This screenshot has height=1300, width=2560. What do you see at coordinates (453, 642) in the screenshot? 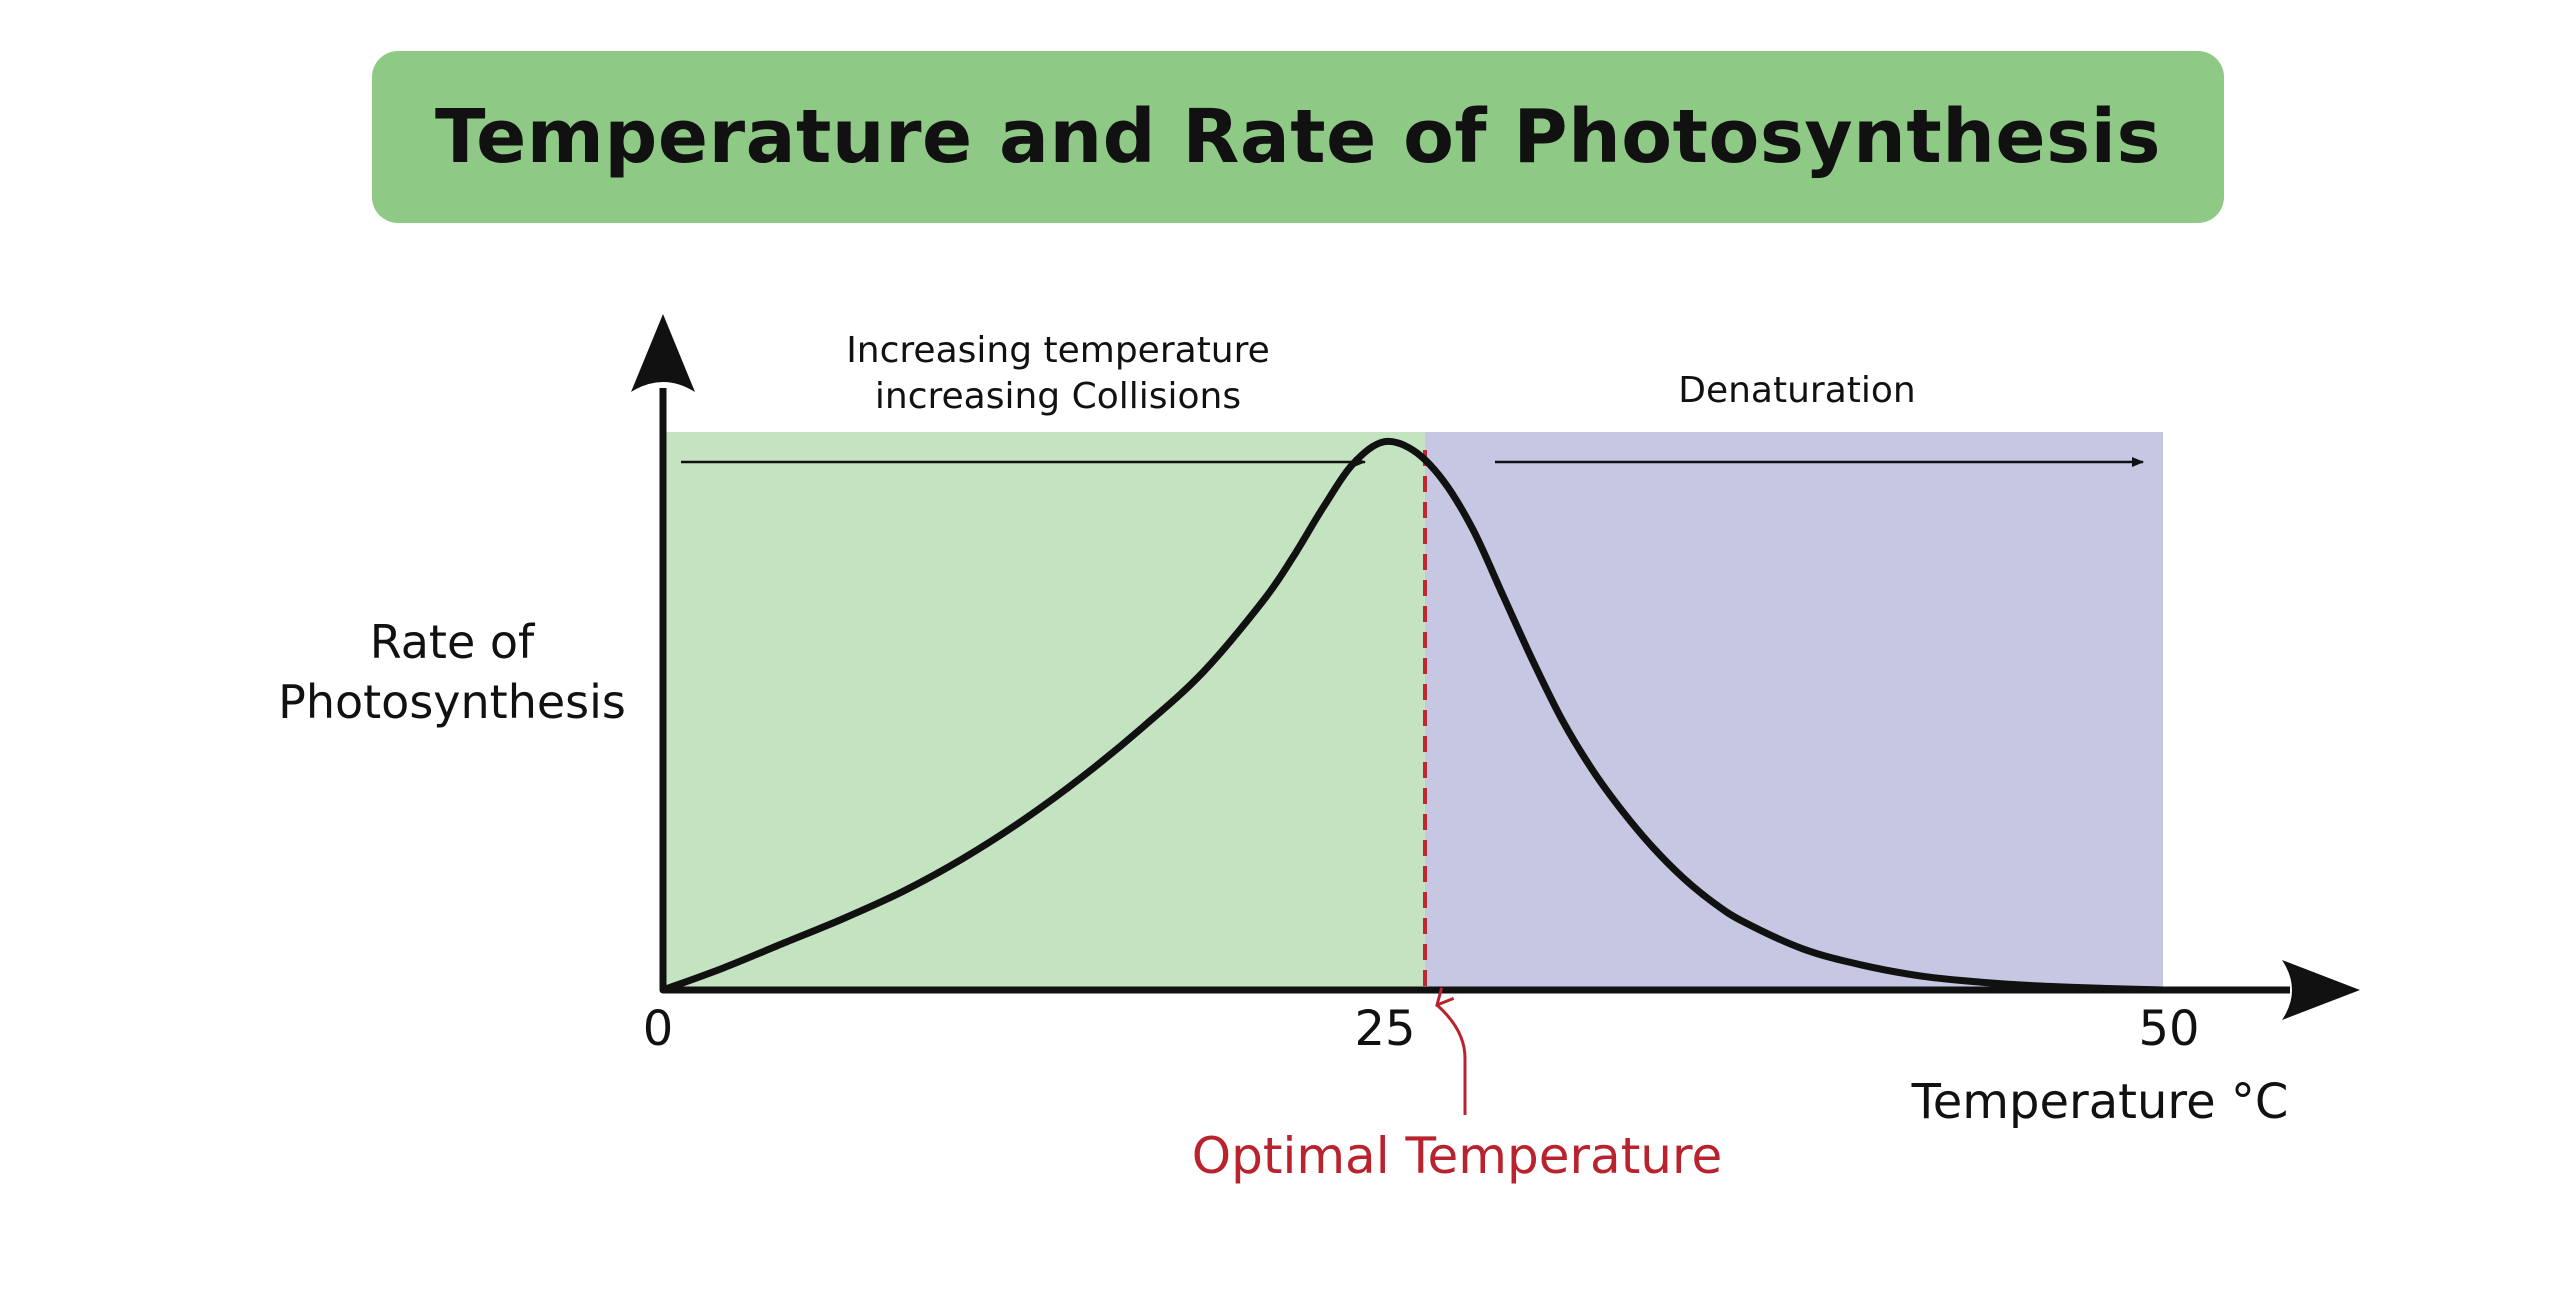
I see `y-axis-label-line1: Rate of` at bounding box center [453, 642].